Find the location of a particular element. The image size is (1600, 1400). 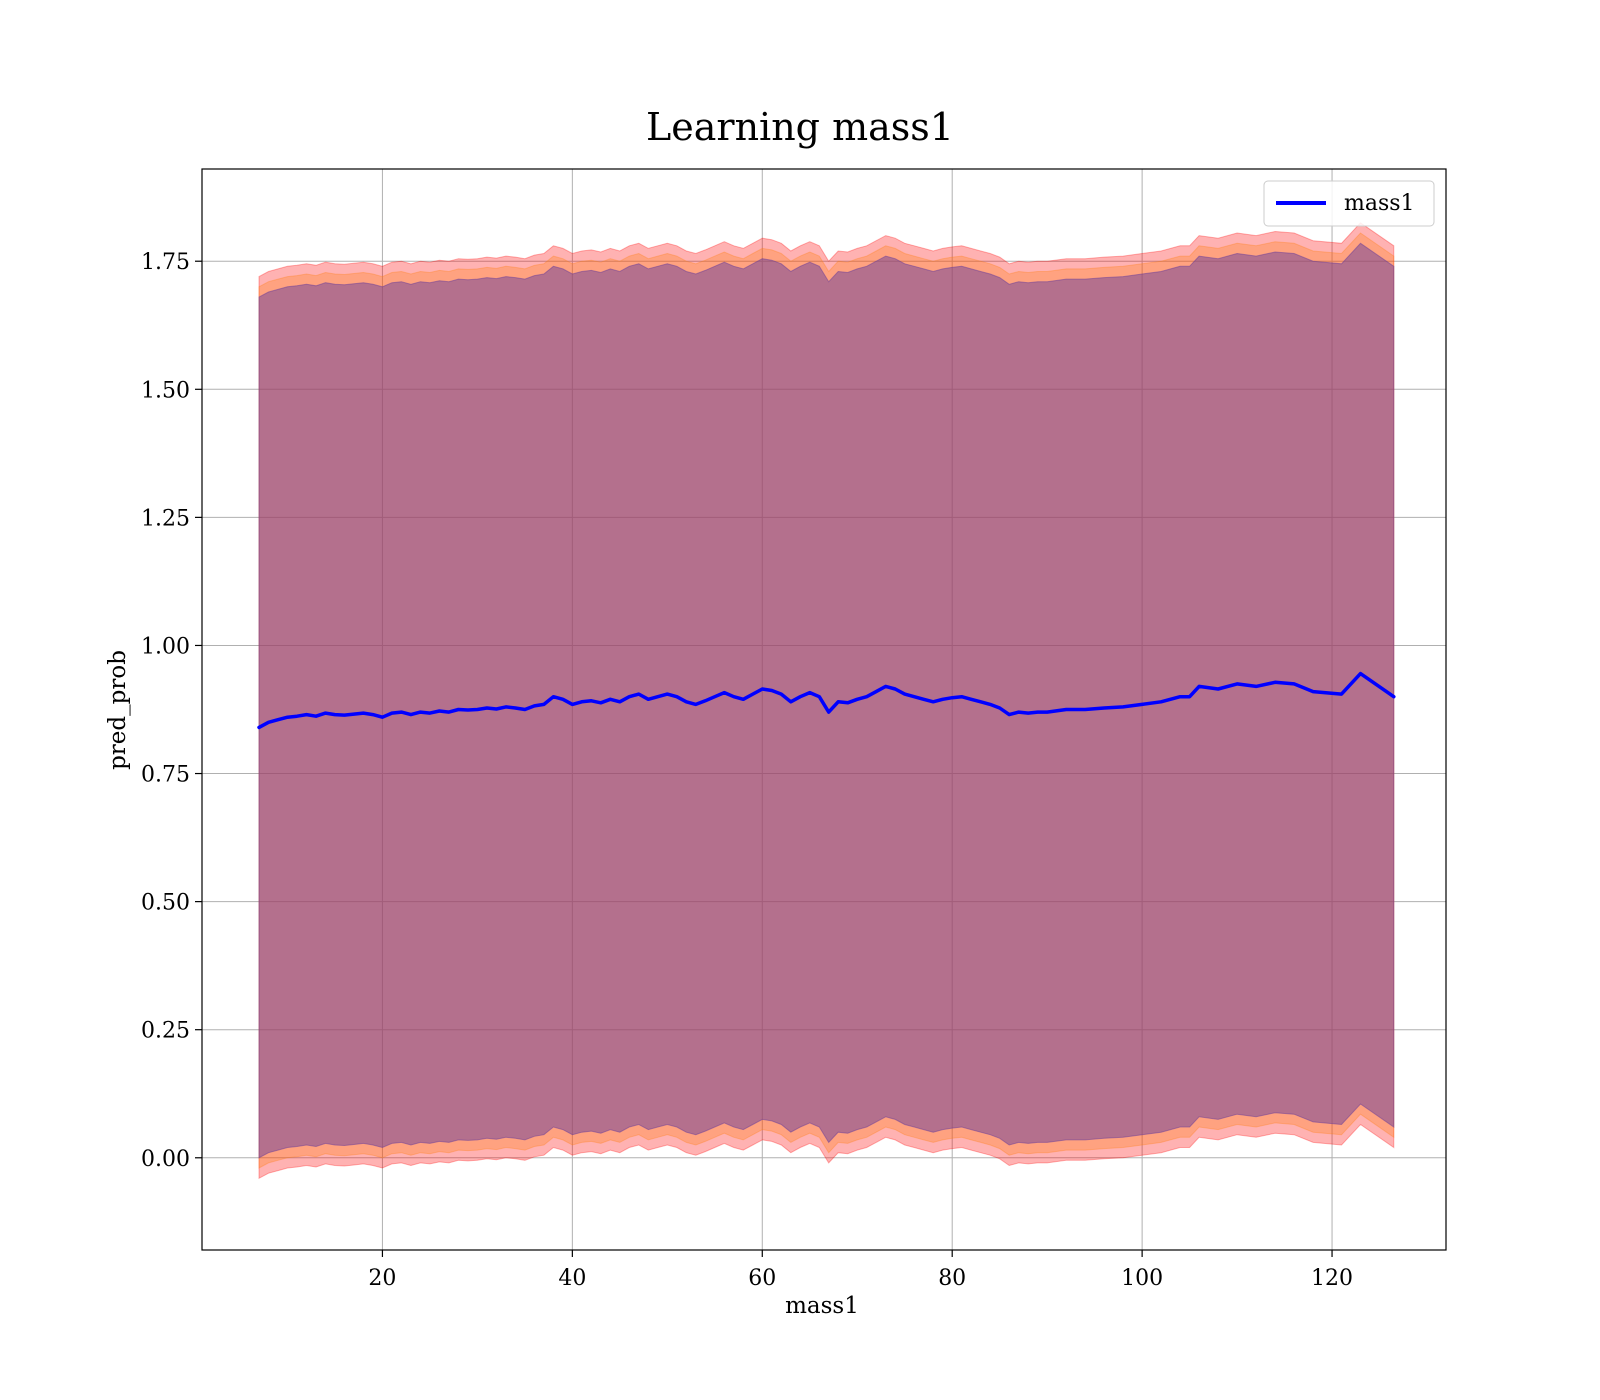

x-tick-label-120: 120 is located at coordinates (1332, 1278).